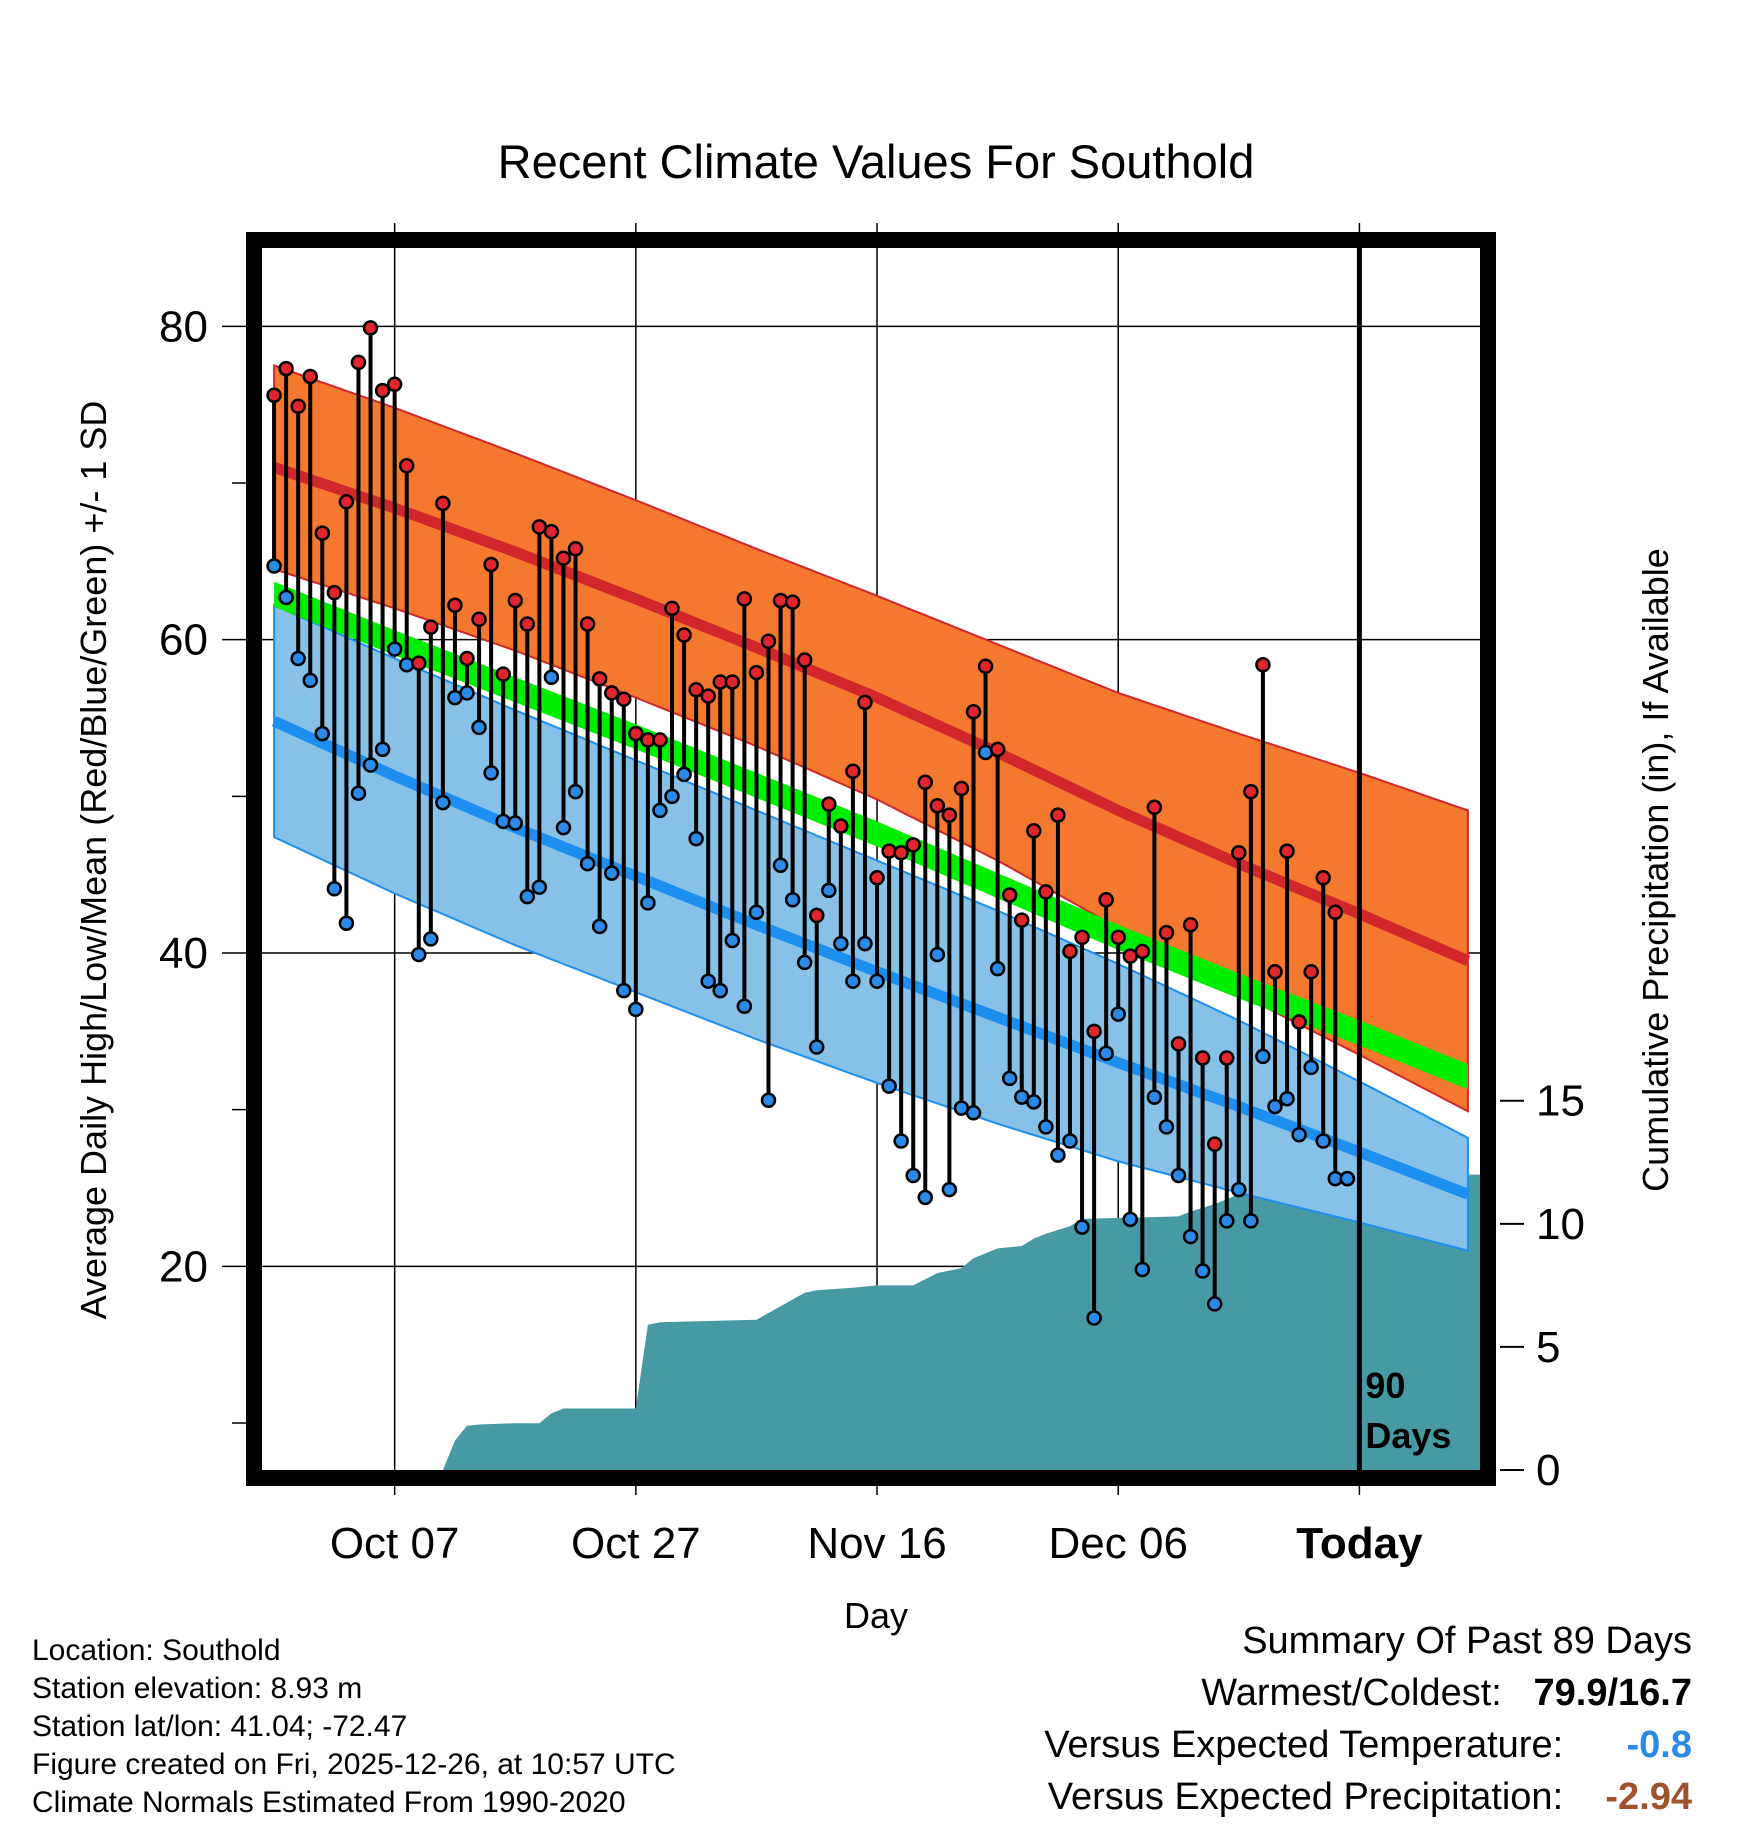 The width and height of the screenshot is (1748, 1828). Describe the element at coordinates (220, 1726) in the screenshot. I see `footer-latlon: Station lat/lon: 41.04; -72.47` at that location.